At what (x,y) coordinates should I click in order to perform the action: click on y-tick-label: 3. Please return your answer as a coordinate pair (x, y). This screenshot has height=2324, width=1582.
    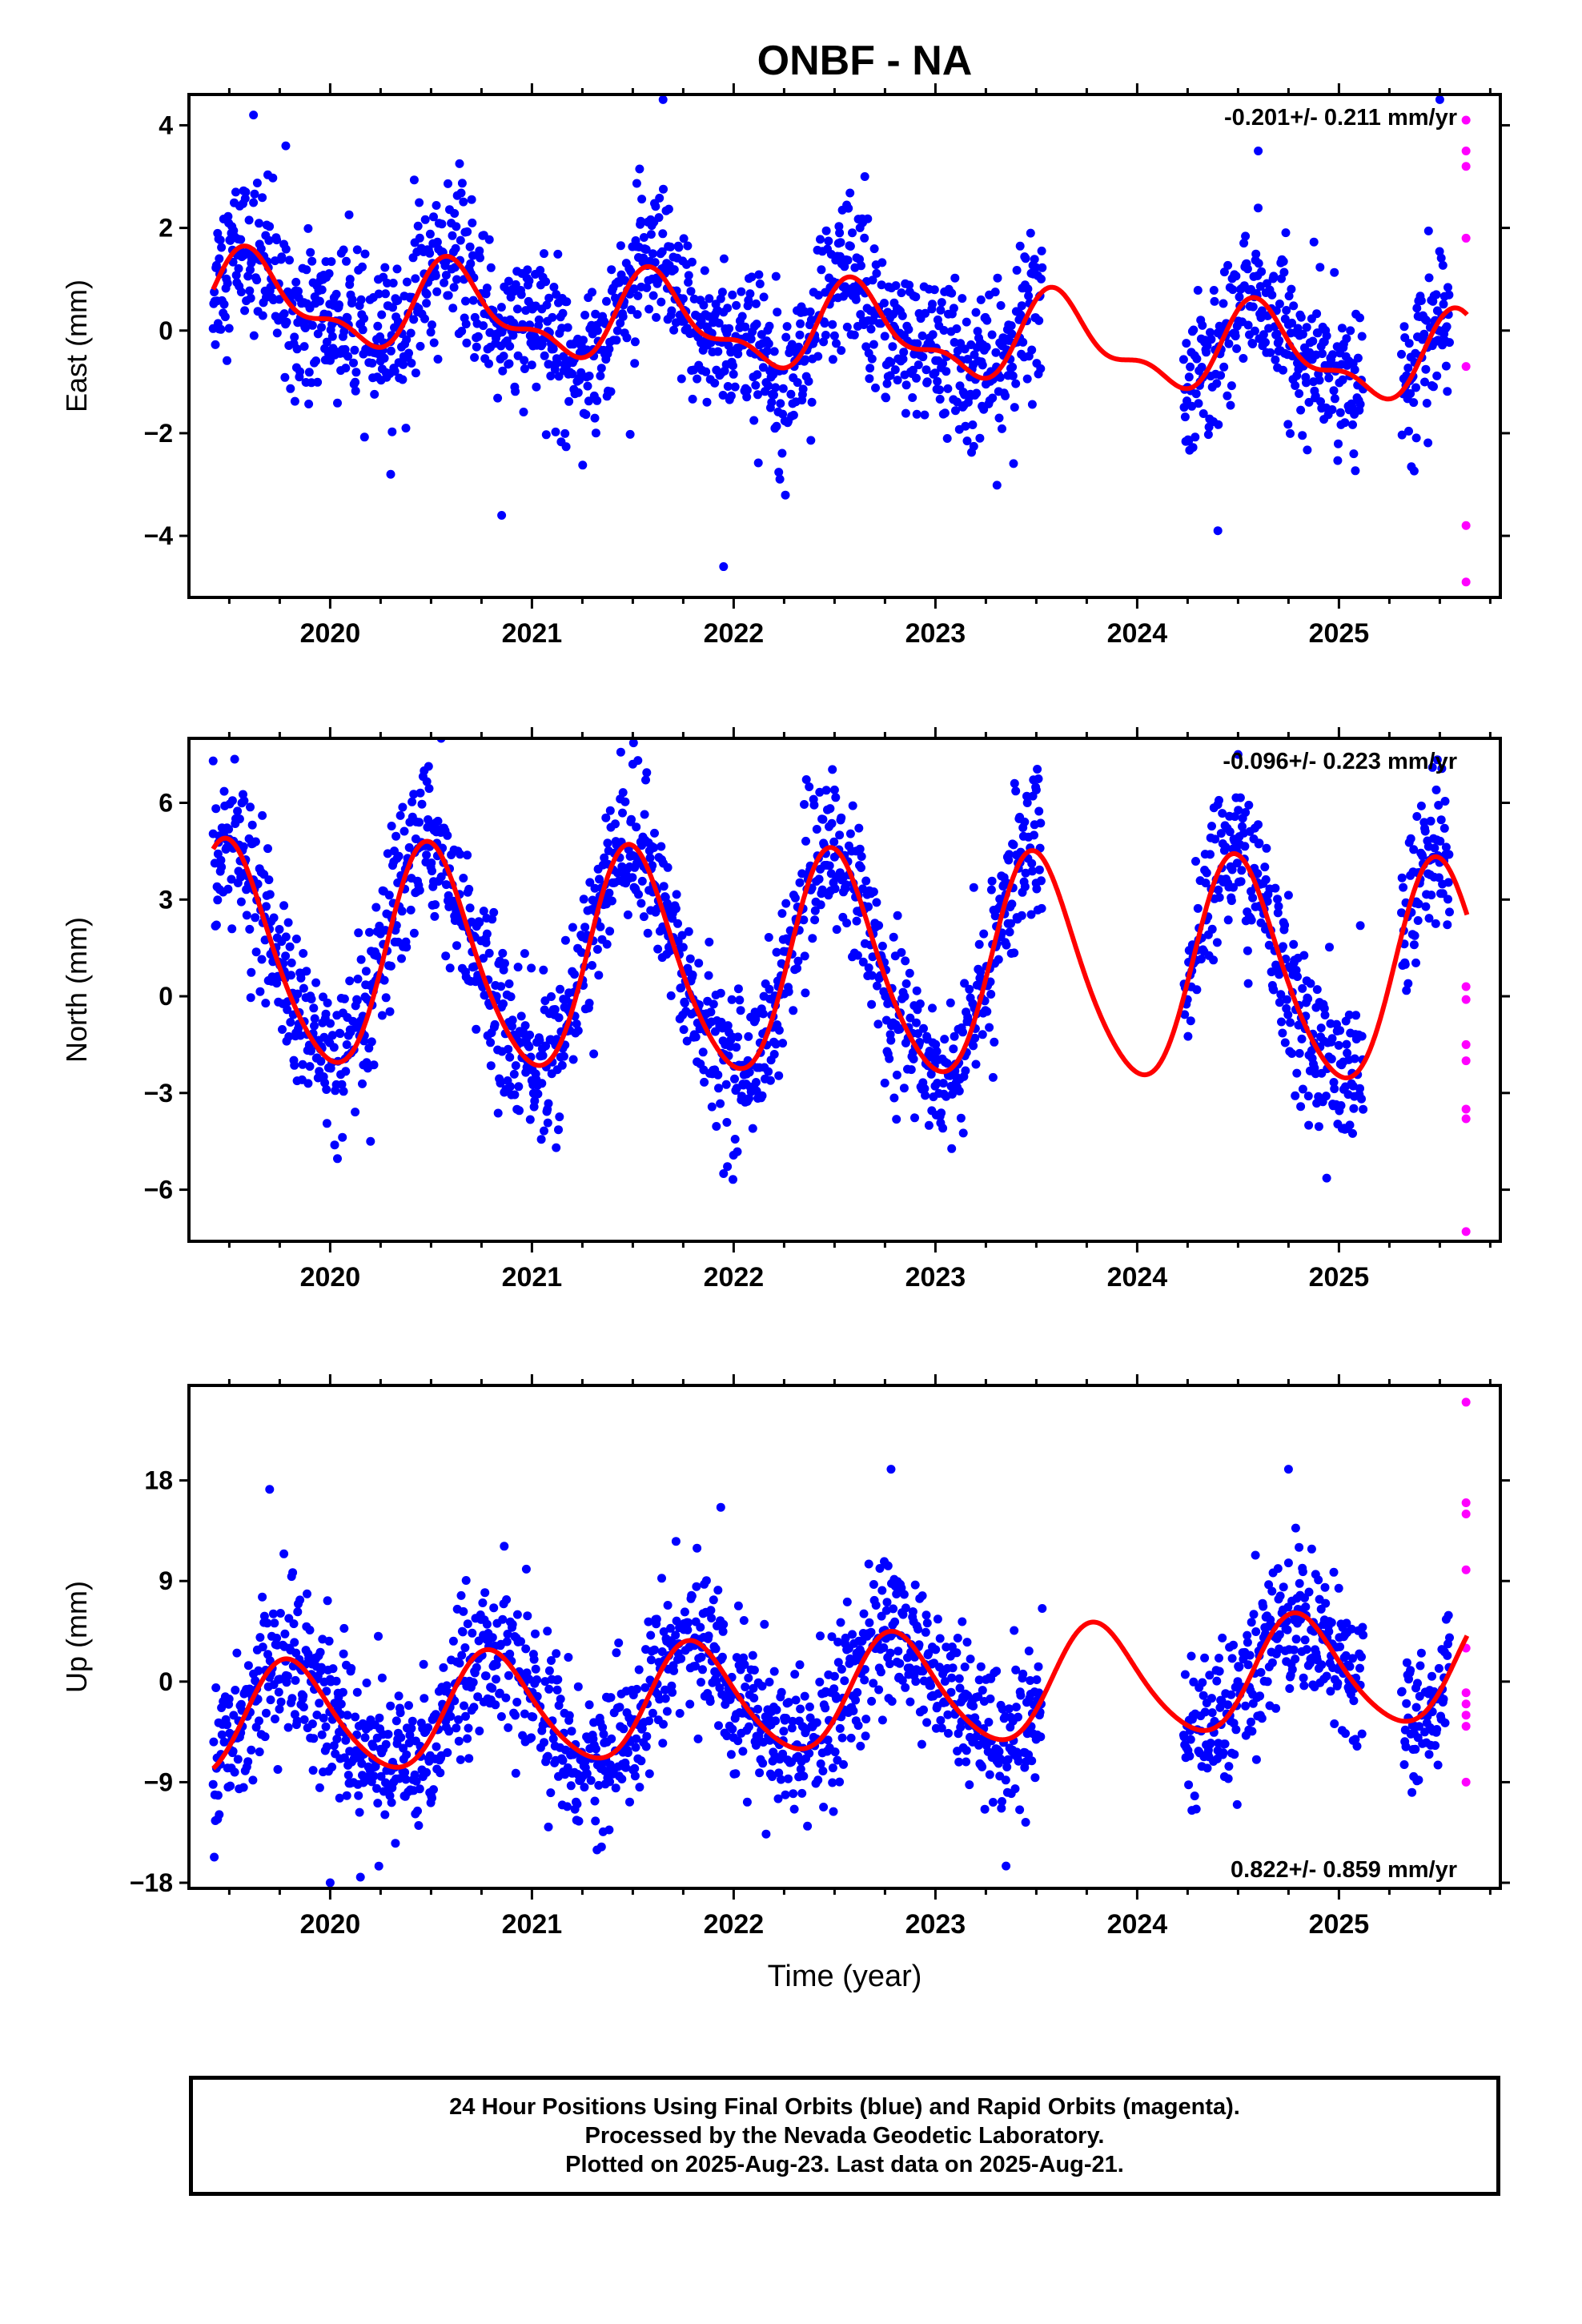
    Looking at the image, I should click on (166, 899).